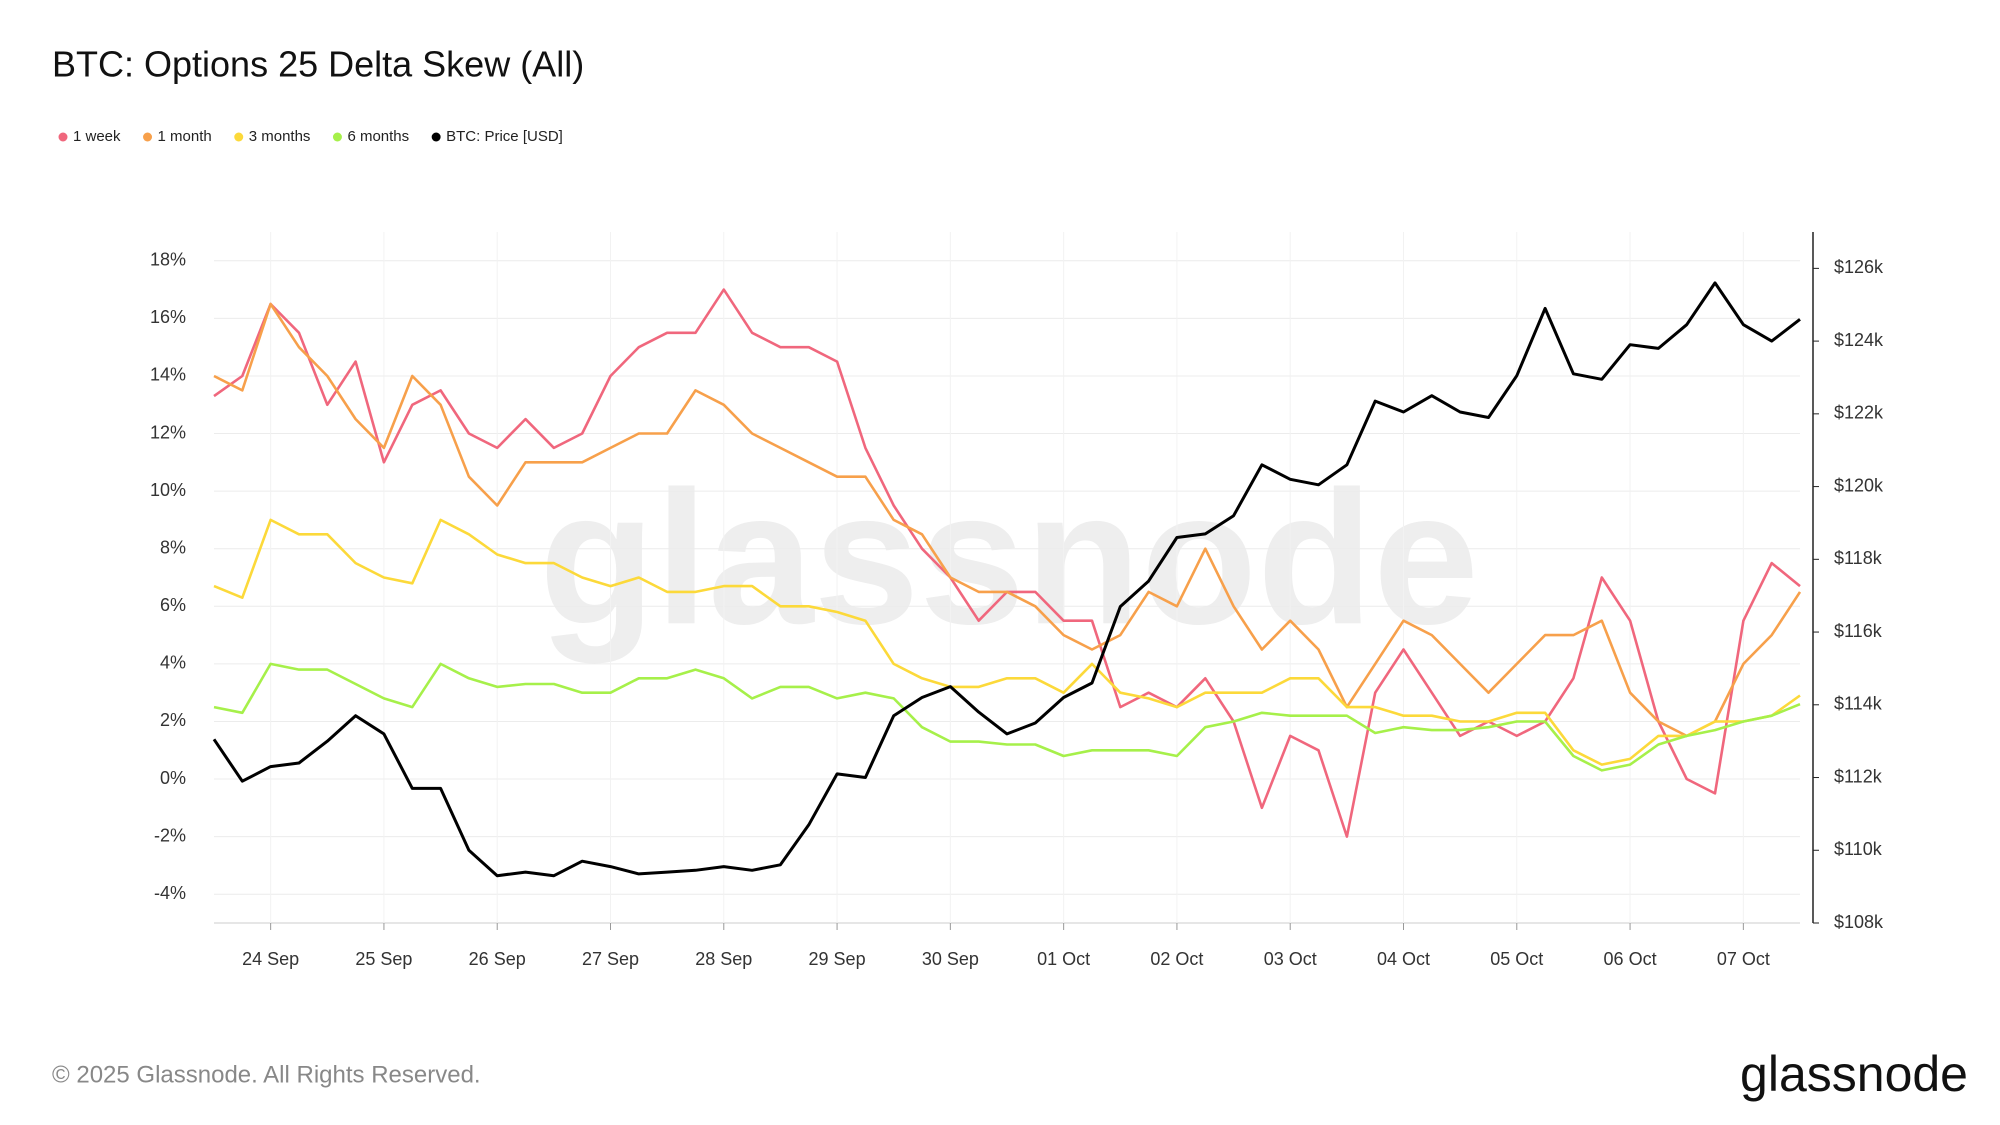 This screenshot has width=2000, height=1125. What do you see at coordinates (1007, 717) in the screenshot?
I see `series-line` at bounding box center [1007, 717].